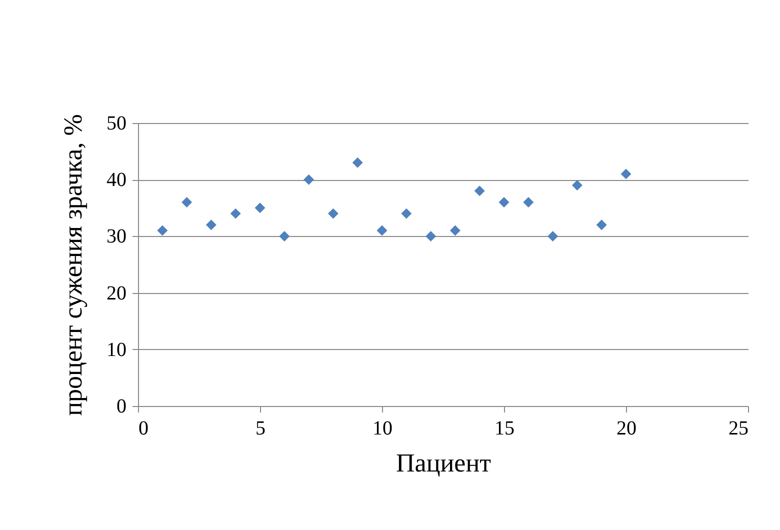  I want to click on y-tick-label: 40, so click(116, 180).